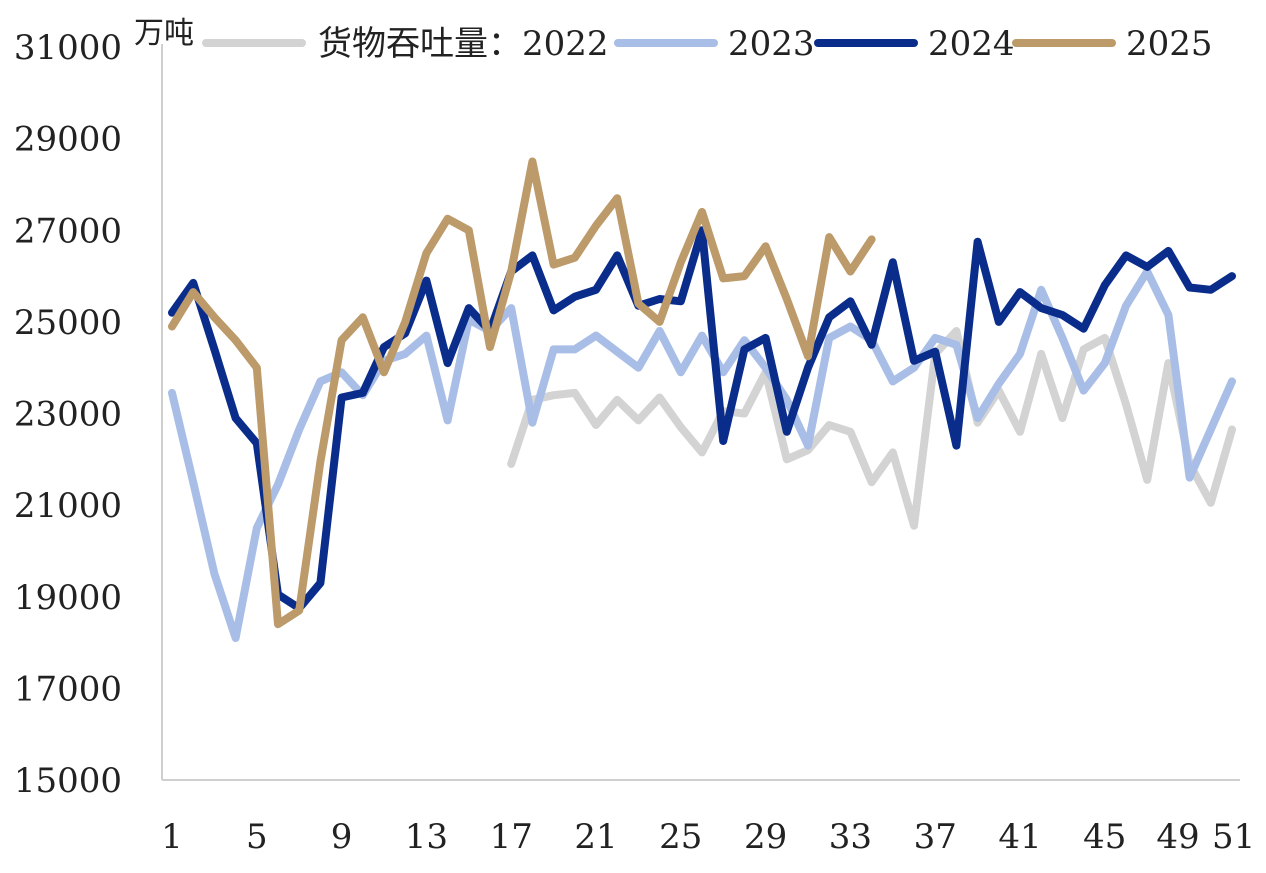 The image size is (1266, 873). I want to click on x-tick-label: 37, so click(935, 837).